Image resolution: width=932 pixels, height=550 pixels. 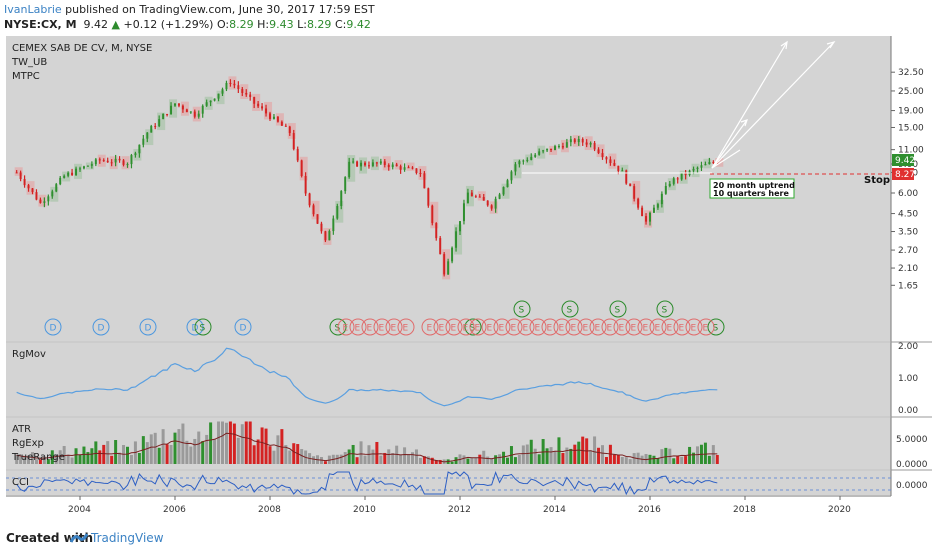 I want to click on rgexp-label: RgExp, so click(x=28, y=443).